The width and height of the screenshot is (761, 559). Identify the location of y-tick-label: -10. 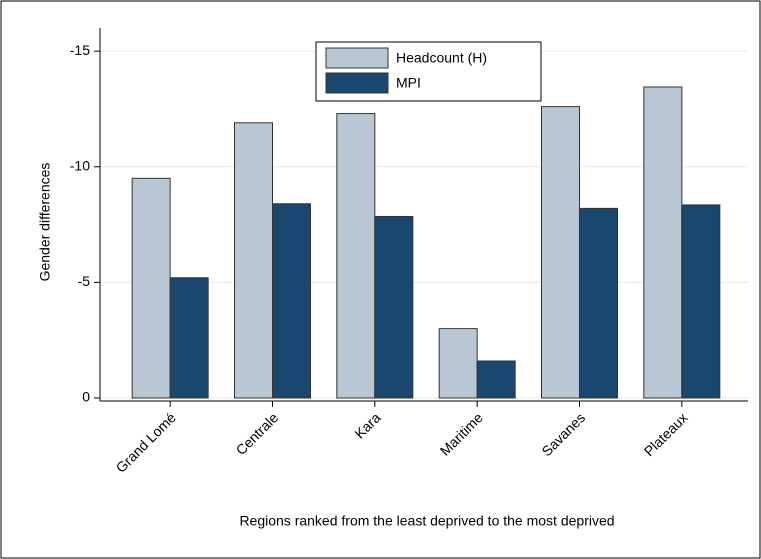
(80, 165).